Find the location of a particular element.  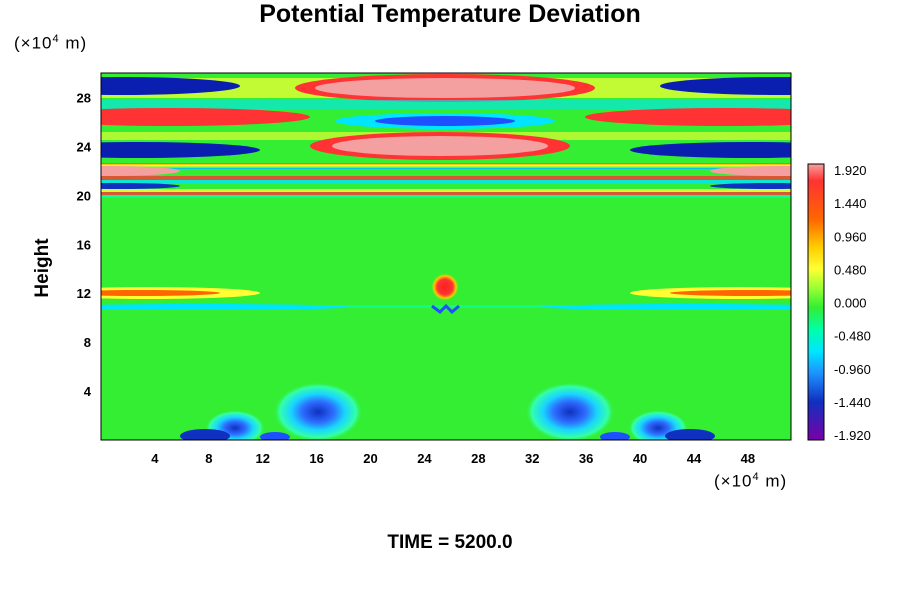

y-tick-label: 20 is located at coordinates (84, 195).